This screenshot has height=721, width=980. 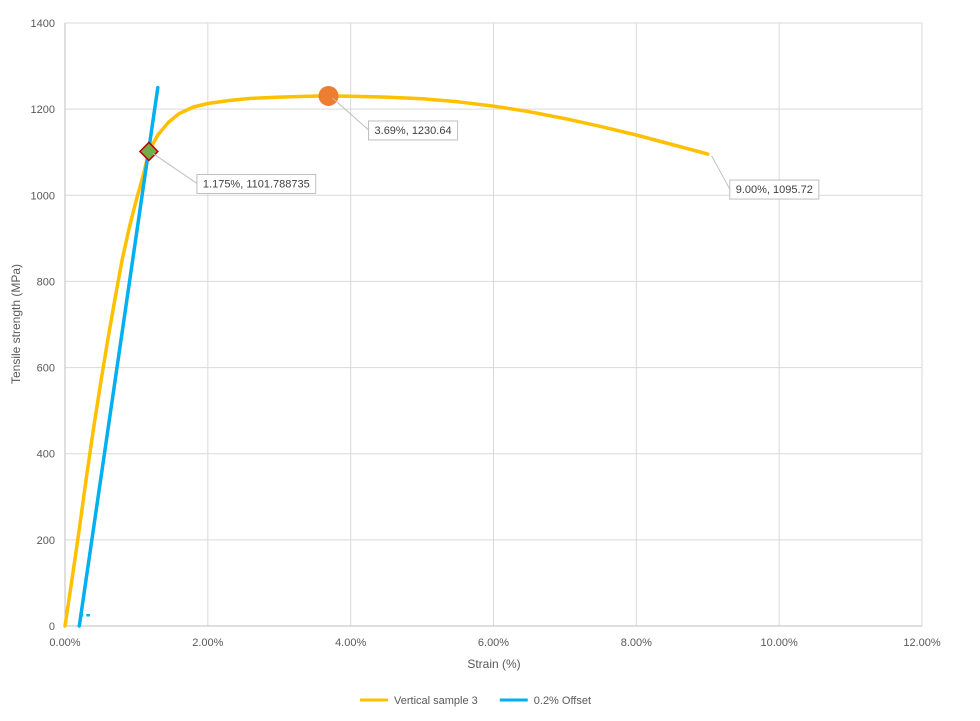 What do you see at coordinates (46, 455) in the screenshot?
I see `y-tick-label: 400` at bounding box center [46, 455].